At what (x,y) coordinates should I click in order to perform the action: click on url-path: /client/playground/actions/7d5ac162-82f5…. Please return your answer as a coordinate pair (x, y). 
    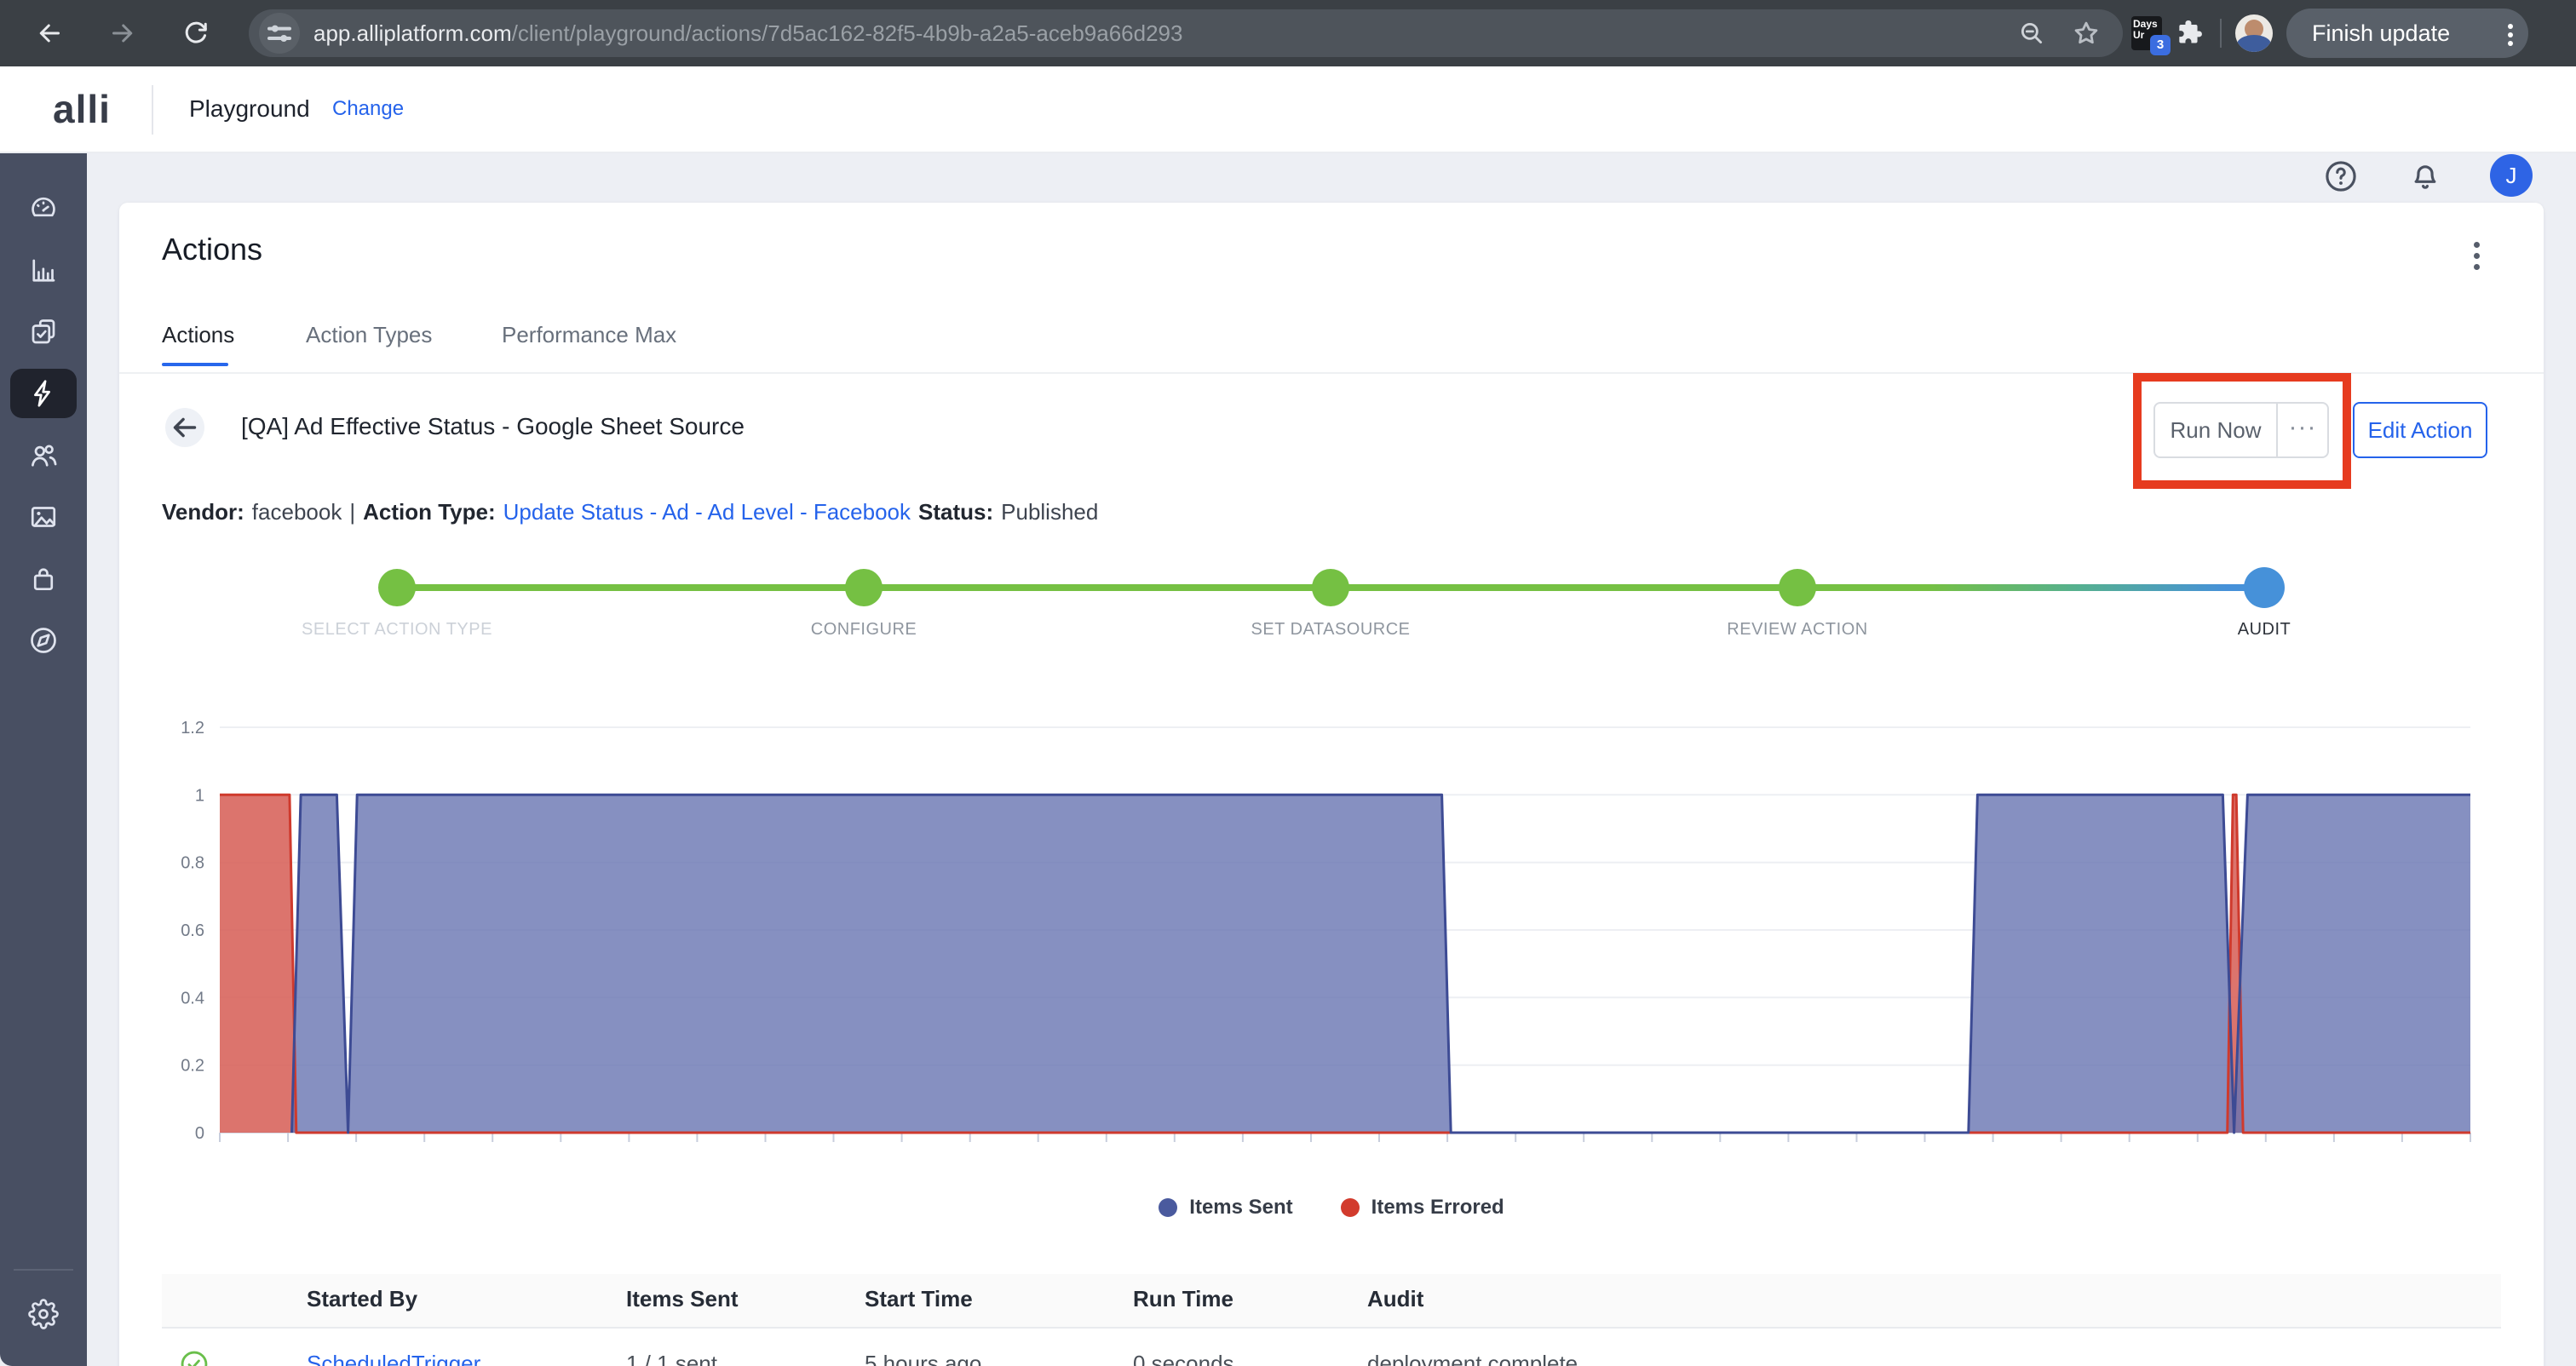
    Looking at the image, I should click on (847, 33).